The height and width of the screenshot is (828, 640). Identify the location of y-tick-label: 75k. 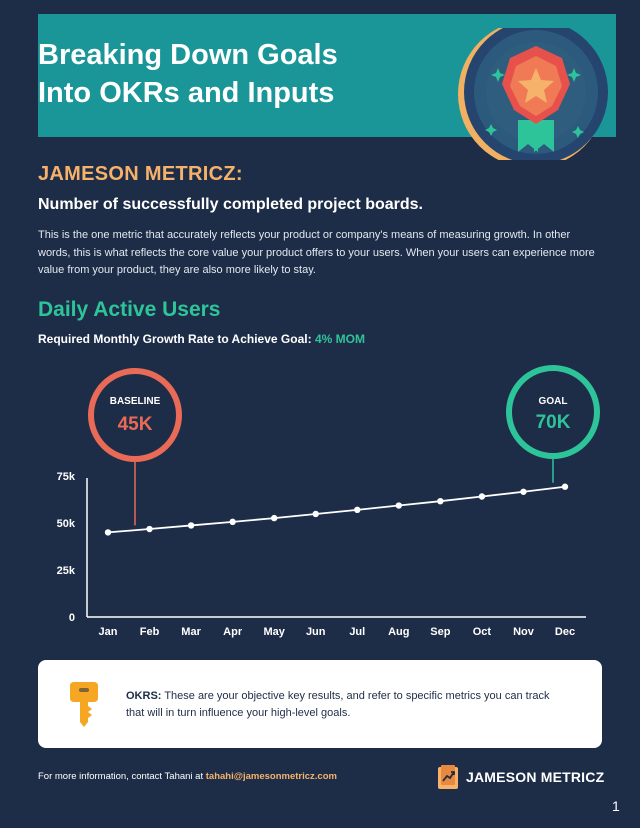
(66, 477).